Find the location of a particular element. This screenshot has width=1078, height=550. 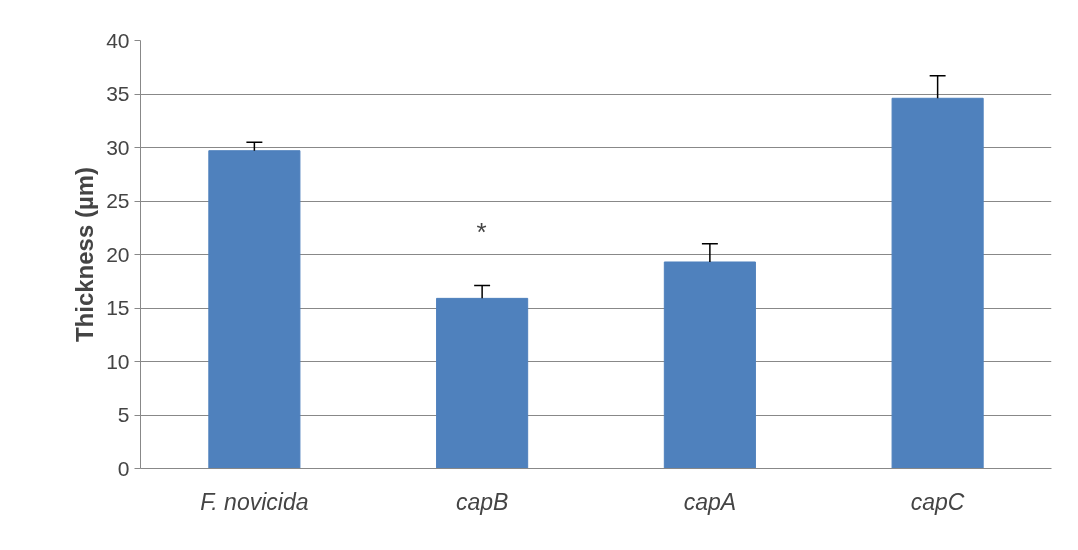

x-tick-label: F. novicida is located at coordinates (254, 501).